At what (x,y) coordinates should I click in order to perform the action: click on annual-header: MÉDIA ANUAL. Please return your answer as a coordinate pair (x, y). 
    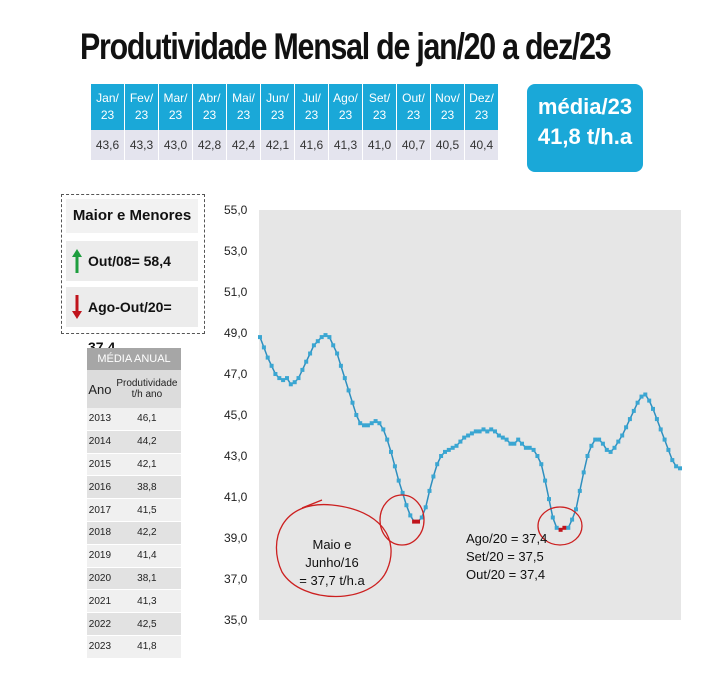
    Looking at the image, I should click on (134, 359).